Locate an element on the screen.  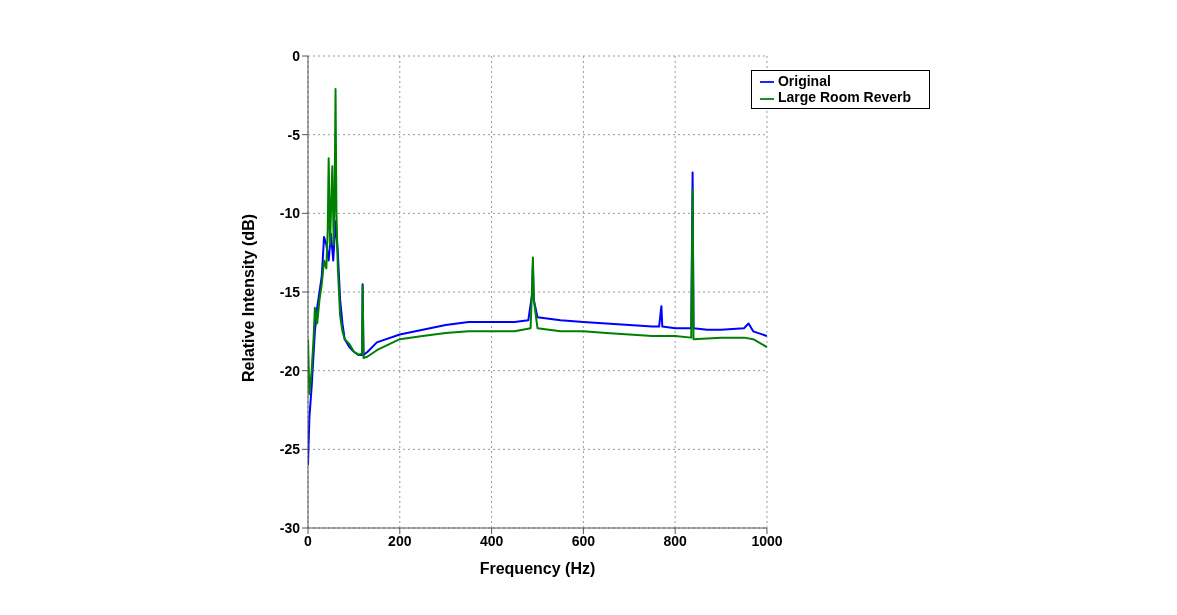
x-axis-title: Frequency (Hz) is located at coordinates (537, 568).